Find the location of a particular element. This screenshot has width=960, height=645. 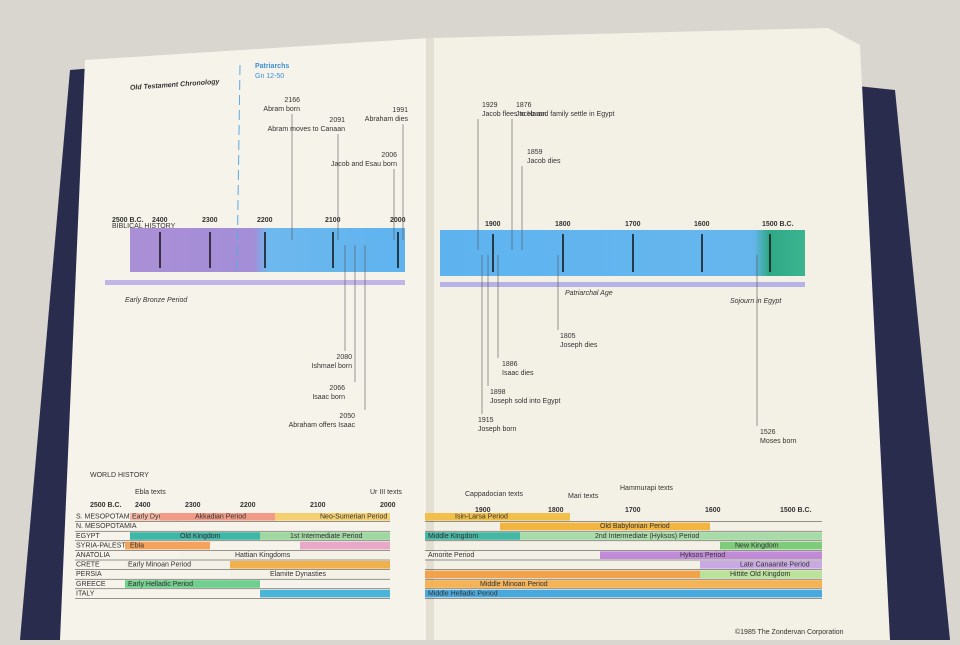

text-note: Ur III texts is located at coordinates (386, 492).